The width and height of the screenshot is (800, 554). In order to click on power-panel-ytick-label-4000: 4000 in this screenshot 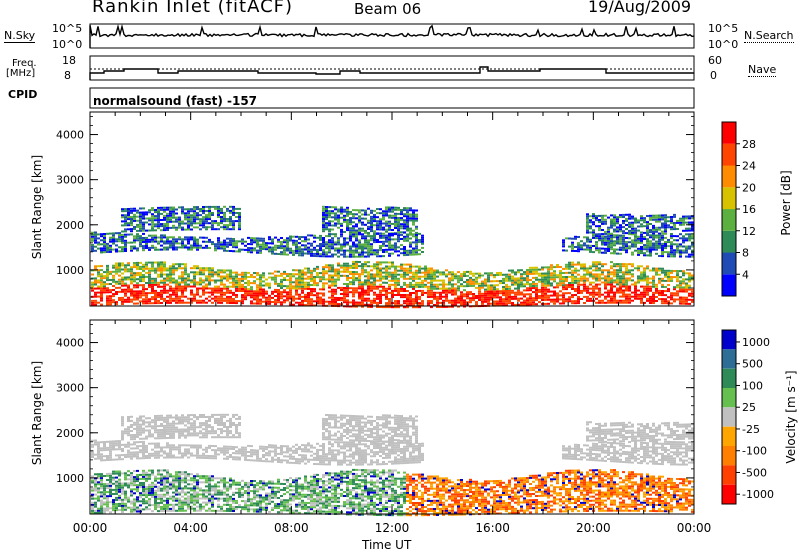, I will do `click(70, 135)`.